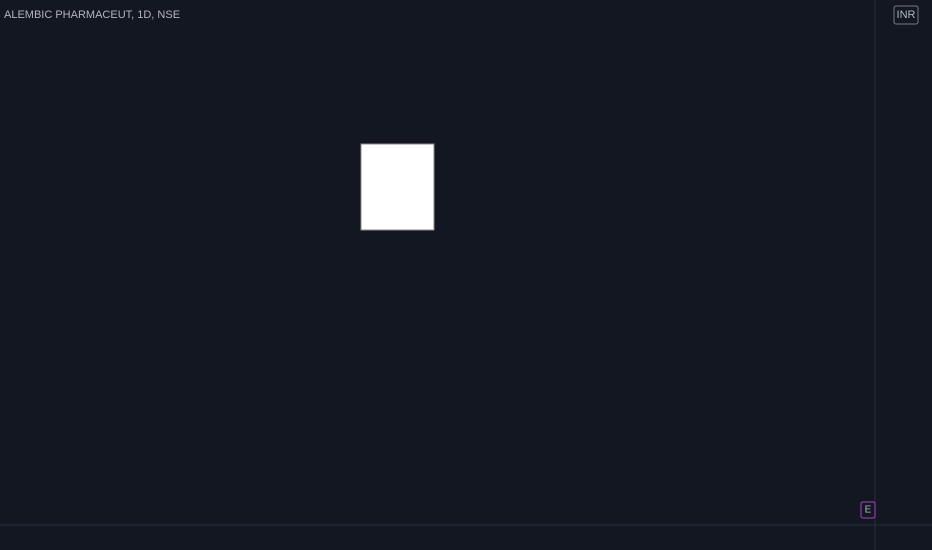  I want to click on annotation, so click(397, 187).